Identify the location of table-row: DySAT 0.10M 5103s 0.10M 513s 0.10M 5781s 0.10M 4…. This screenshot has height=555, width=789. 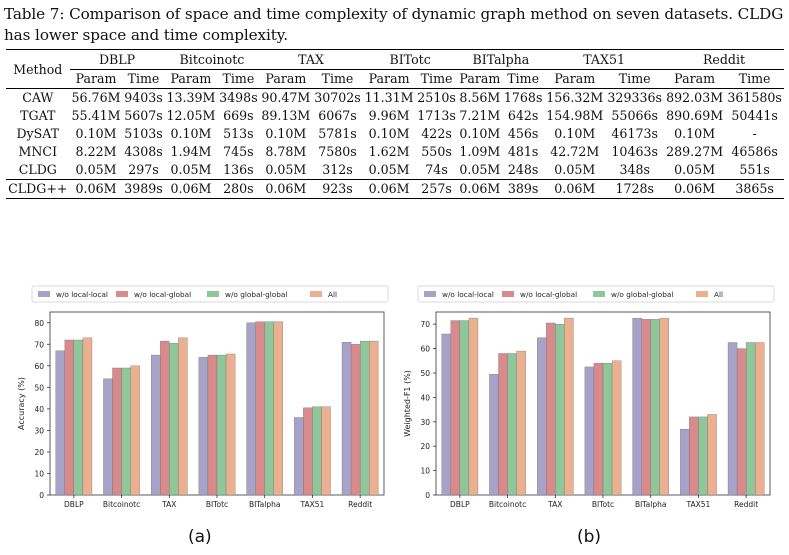
(395, 134).